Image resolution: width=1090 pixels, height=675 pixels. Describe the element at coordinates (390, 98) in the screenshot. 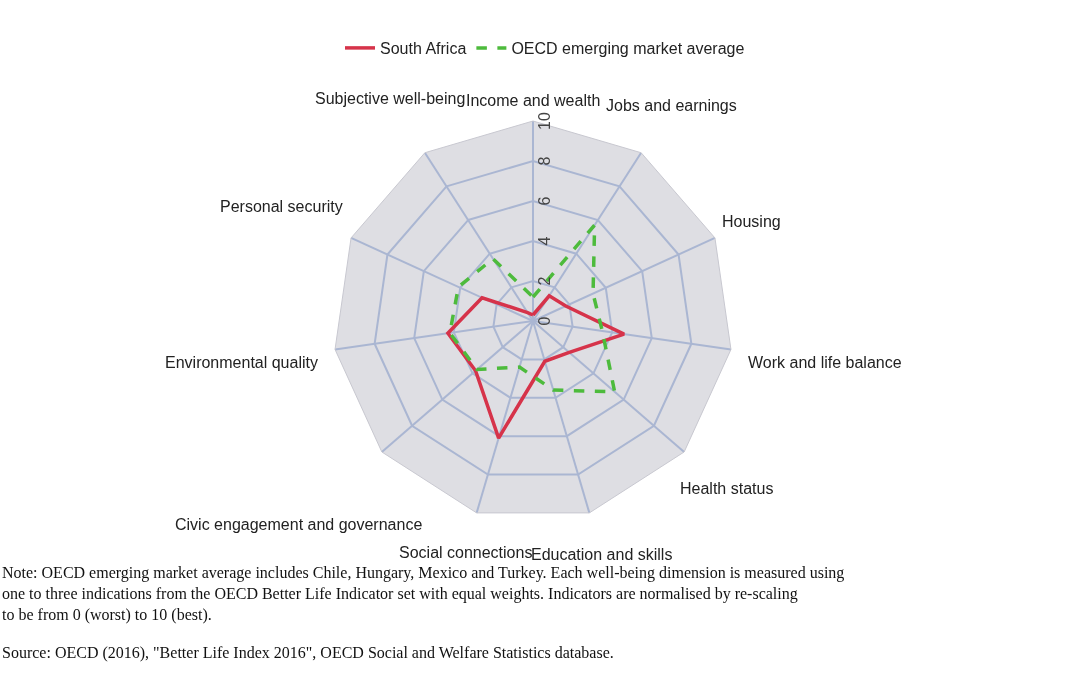

I see `spoke-label: Subjective well-being` at that location.